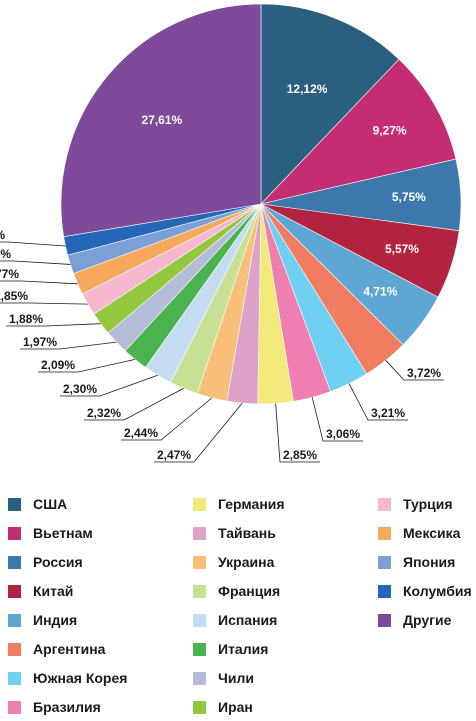 The height and width of the screenshot is (721, 476). I want to click on data-label-колумбия: 1,51%, so click(2, 235).